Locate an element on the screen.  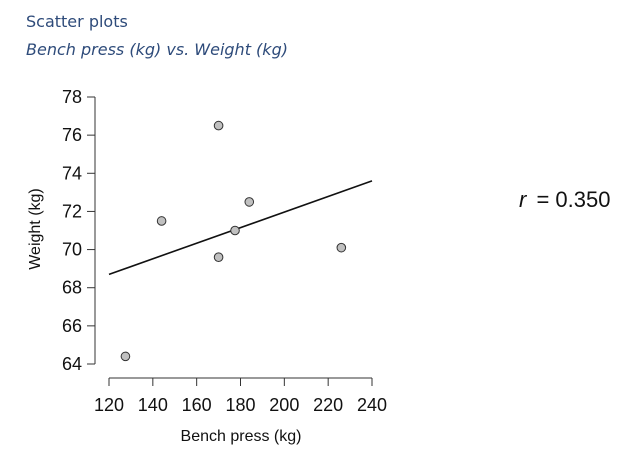
x-tick-label: 240 is located at coordinates (372, 405).